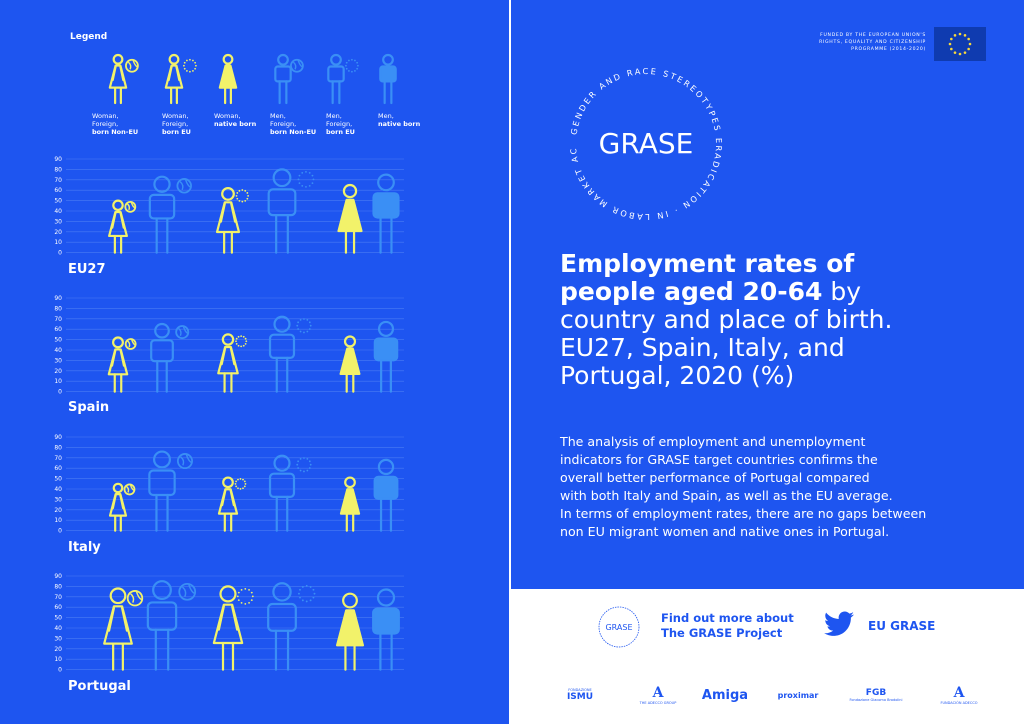  I want to click on partner-logo-ismu: FONDAZIONE ISMU, so click(580, 695).